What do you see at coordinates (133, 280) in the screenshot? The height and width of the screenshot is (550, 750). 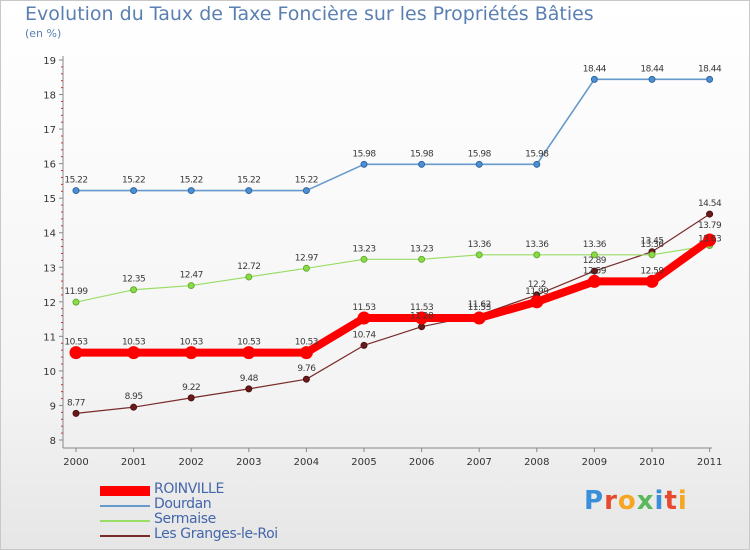 I see `data-label: 12.35` at bounding box center [133, 280].